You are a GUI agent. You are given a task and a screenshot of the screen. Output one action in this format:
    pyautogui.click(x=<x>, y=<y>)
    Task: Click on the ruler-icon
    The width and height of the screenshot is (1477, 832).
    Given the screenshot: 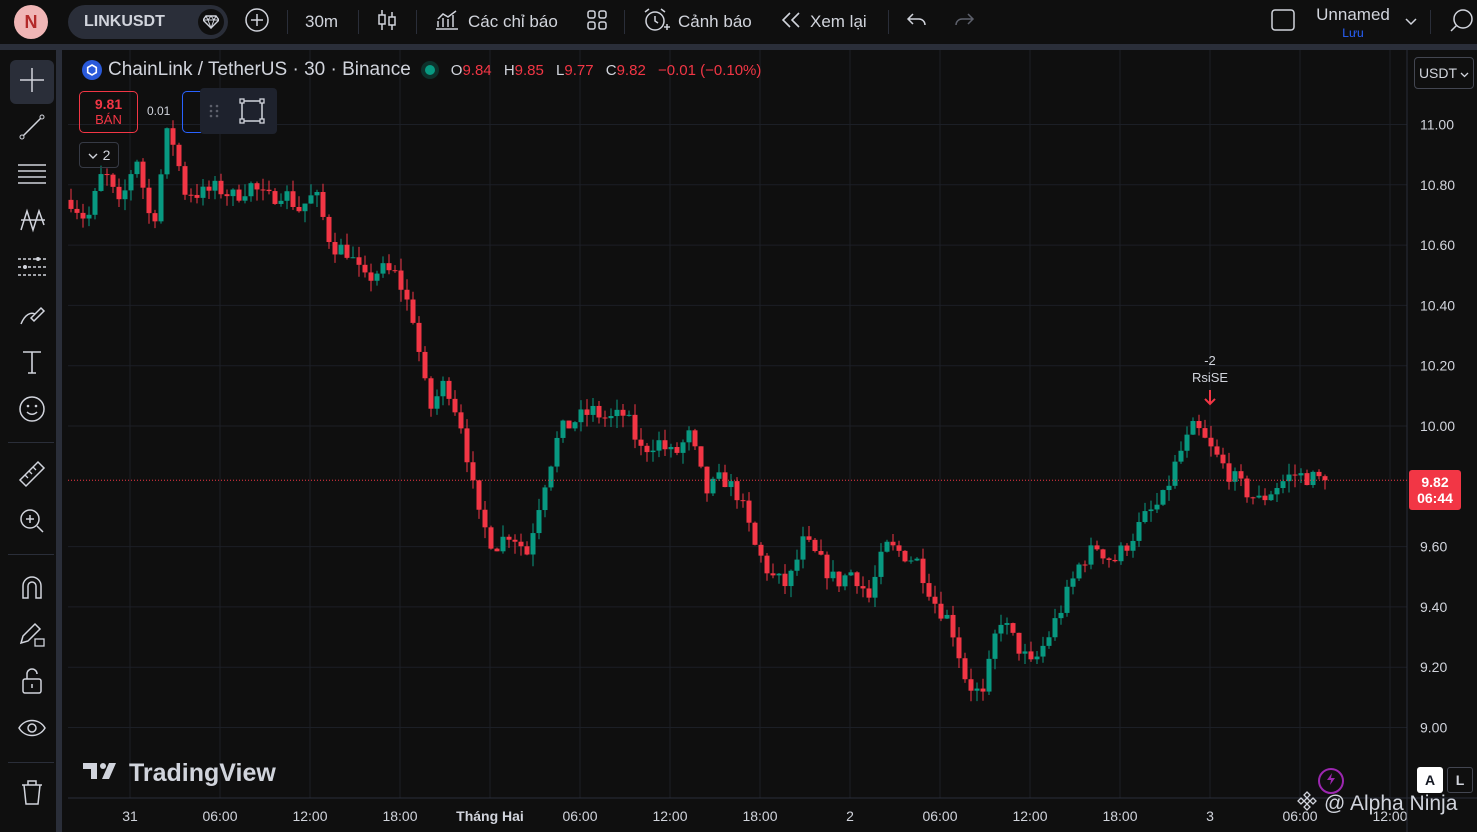 What is the action you would take?
    pyautogui.click(x=32, y=476)
    